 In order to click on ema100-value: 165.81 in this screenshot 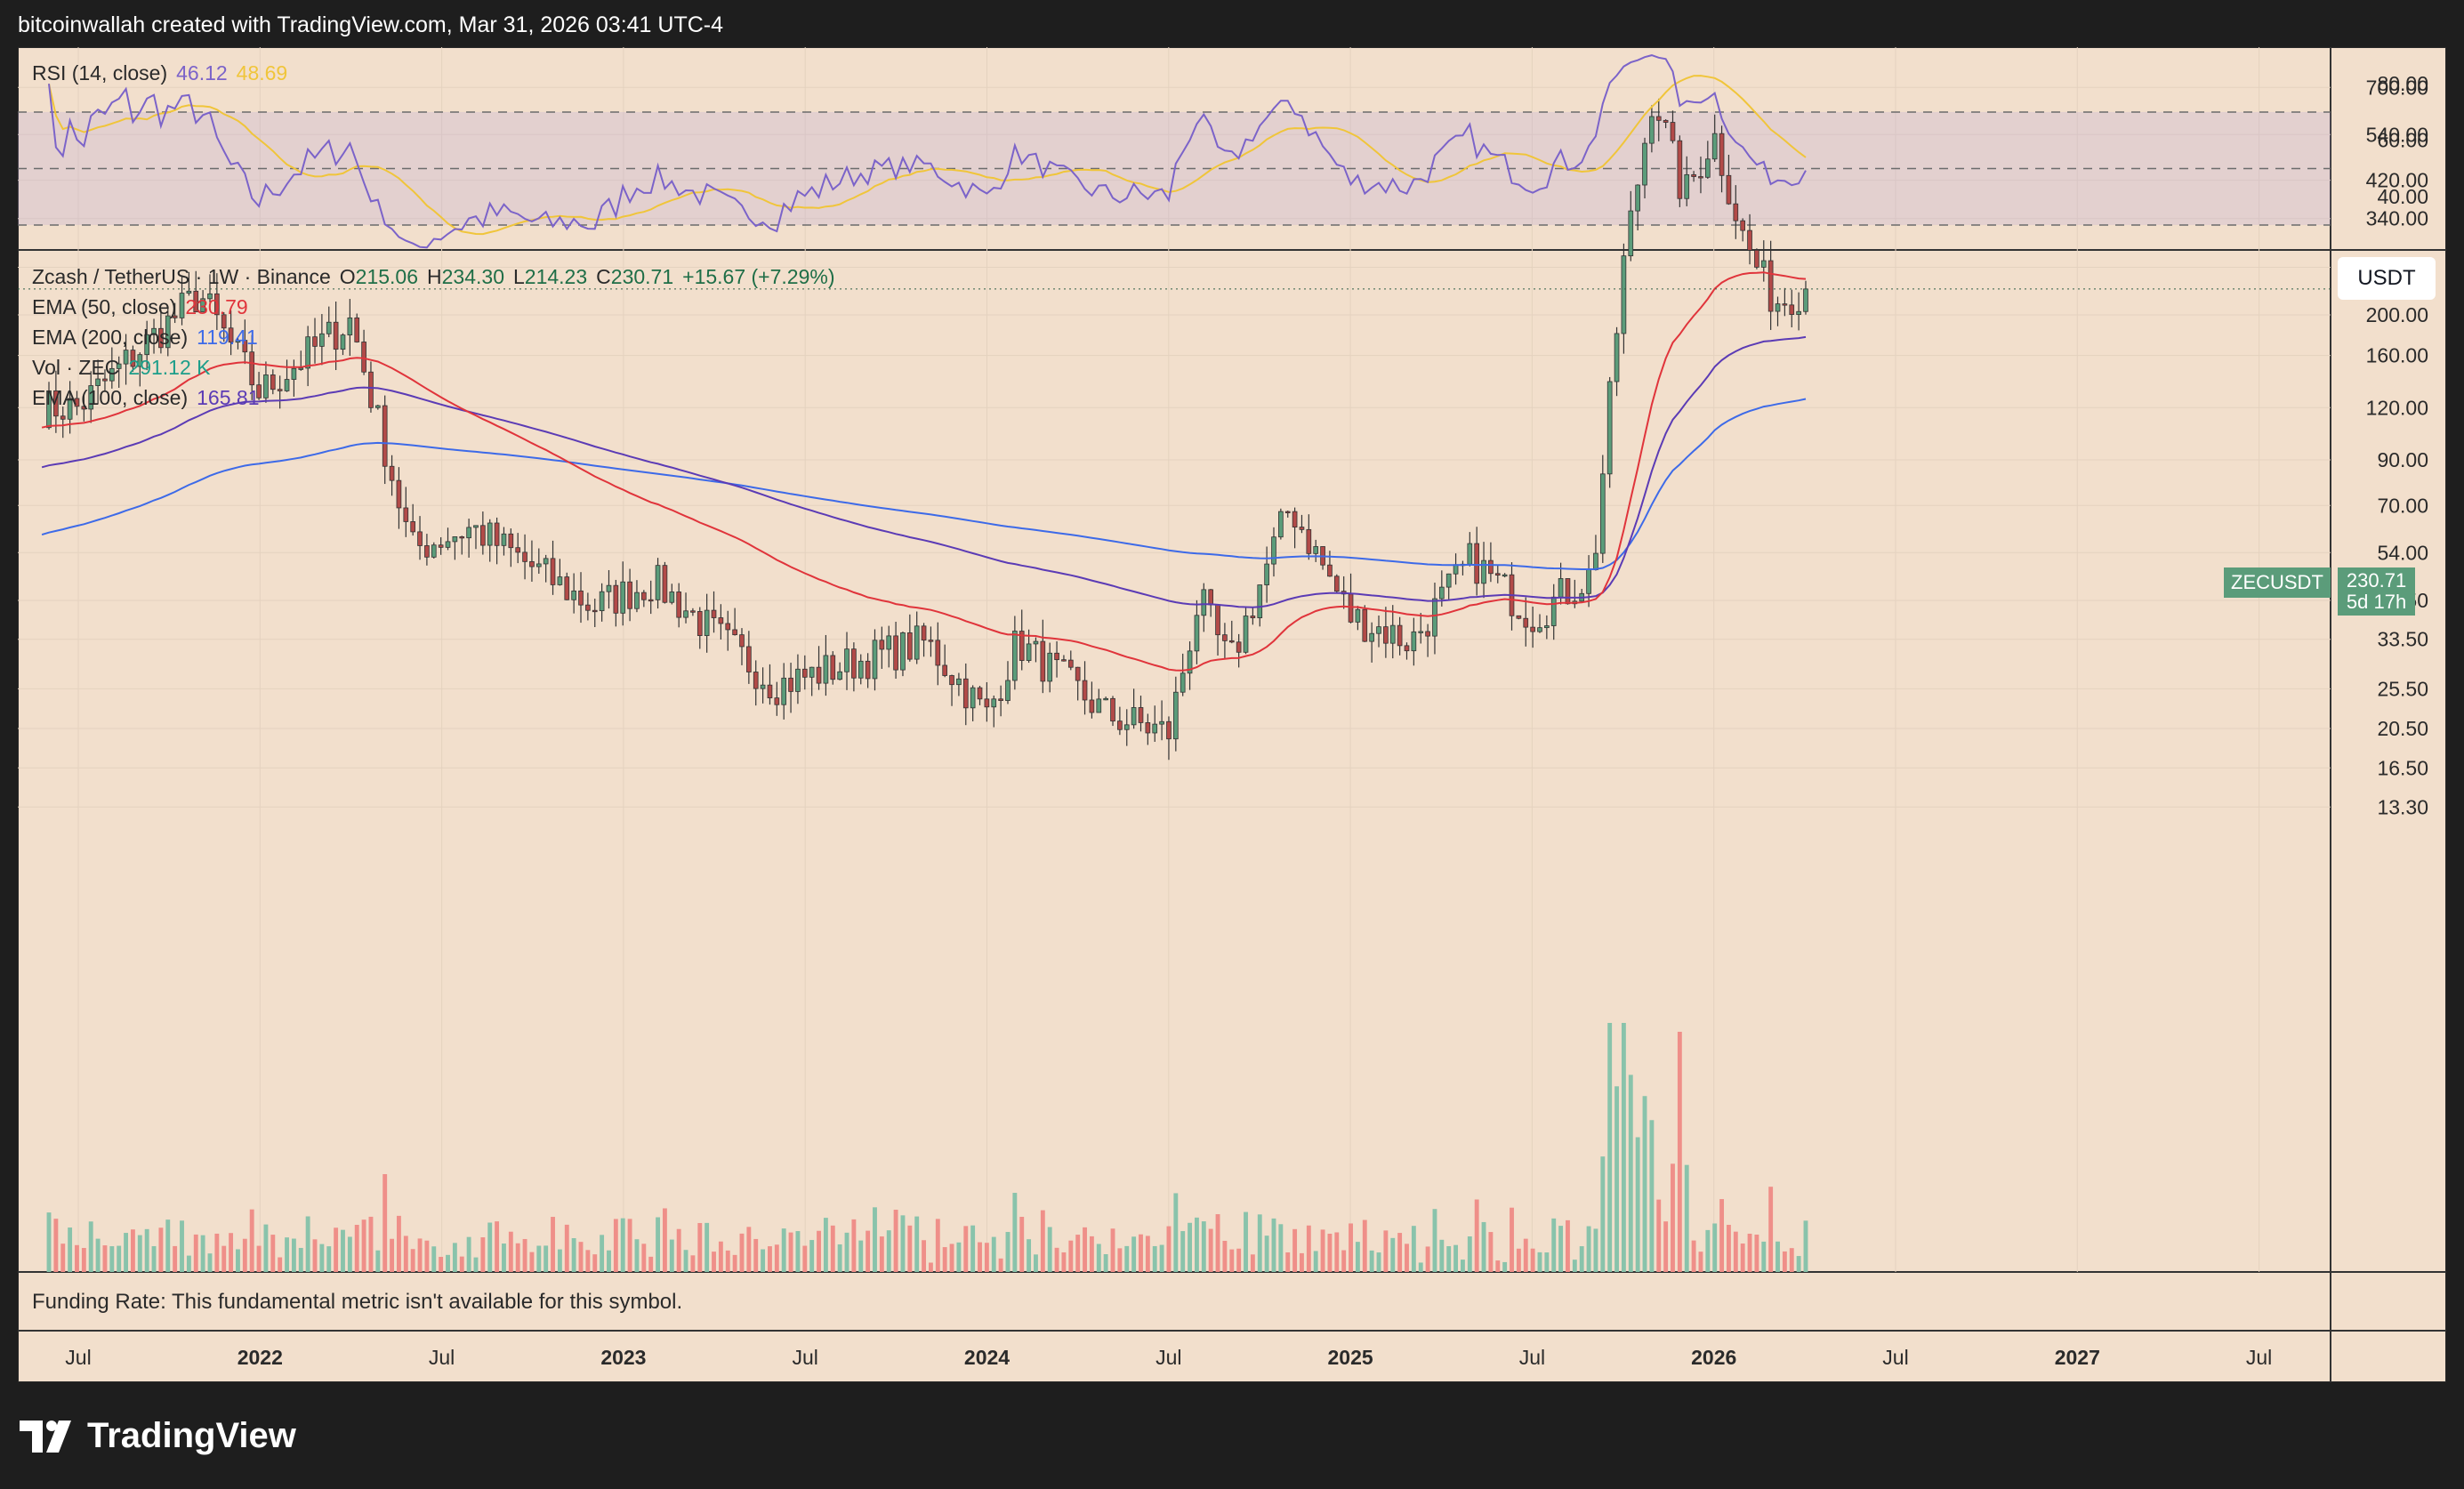, I will do `click(229, 397)`.